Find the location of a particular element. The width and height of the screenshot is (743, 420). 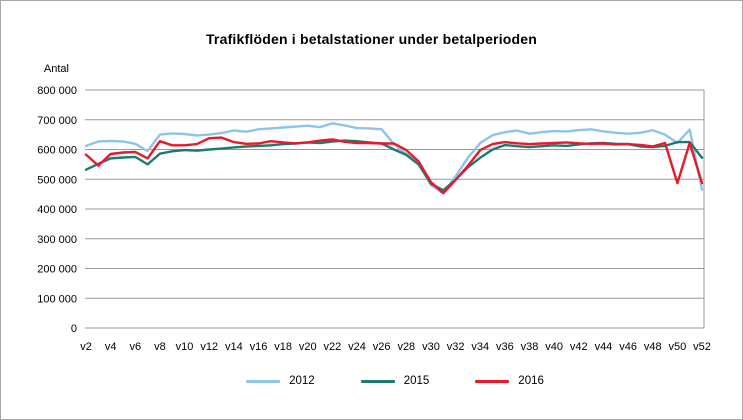

y-axis-tick-label: 0 is located at coordinates (74, 329).